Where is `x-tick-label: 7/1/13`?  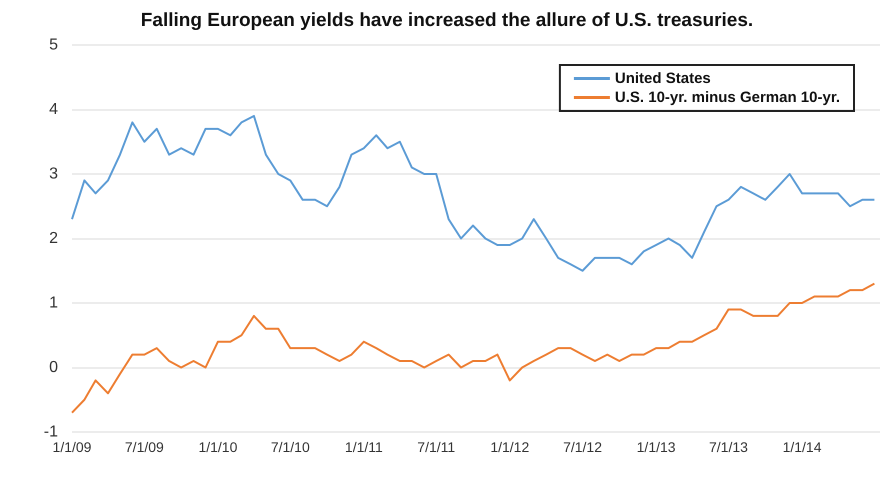
x-tick-label: 7/1/13 is located at coordinates (728, 447).